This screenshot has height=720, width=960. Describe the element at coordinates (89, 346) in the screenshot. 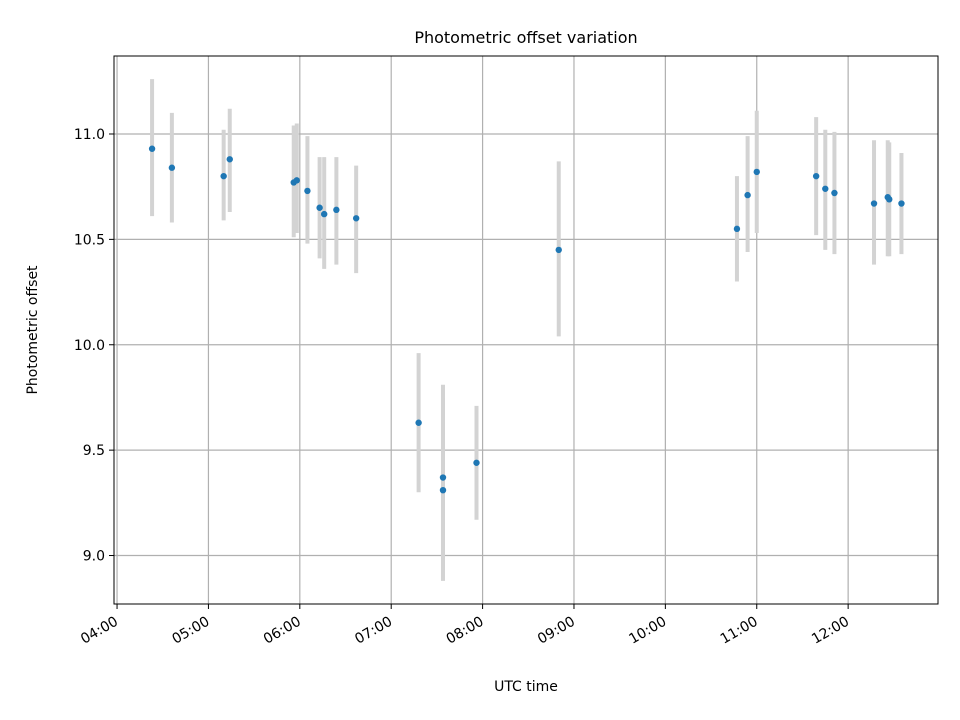

I see `y-tick-label: 10.0` at that location.